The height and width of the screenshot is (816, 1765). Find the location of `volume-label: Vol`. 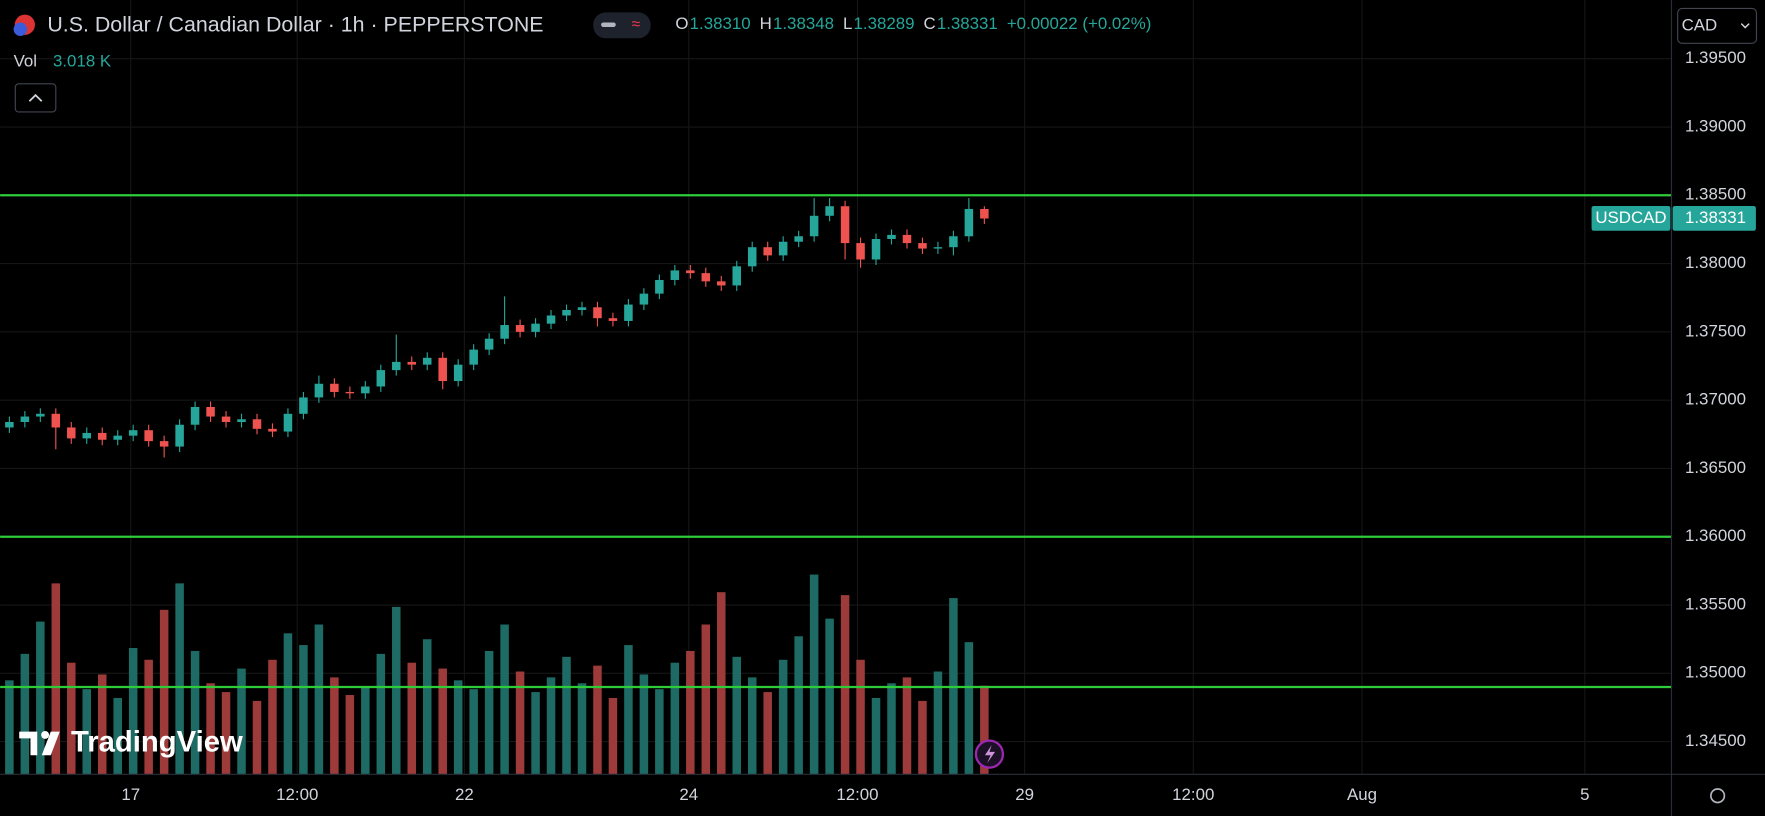

volume-label: Vol is located at coordinates (25, 60).